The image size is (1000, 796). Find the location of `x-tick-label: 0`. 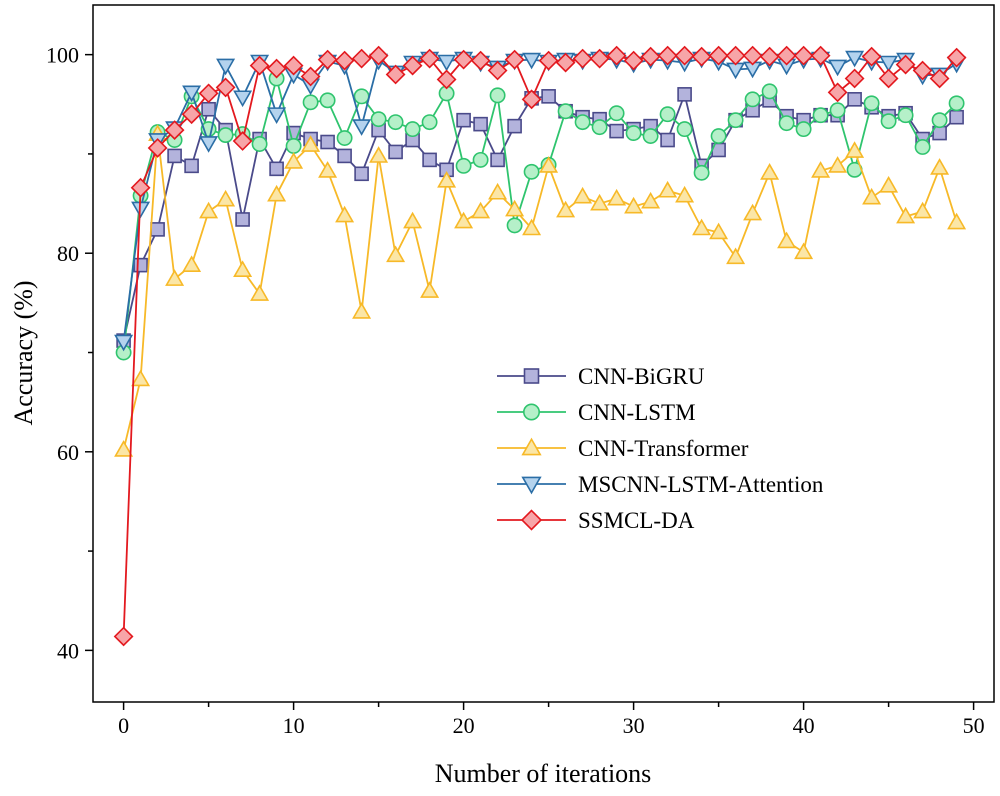

x-tick-label: 0 is located at coordinates (123, 725).